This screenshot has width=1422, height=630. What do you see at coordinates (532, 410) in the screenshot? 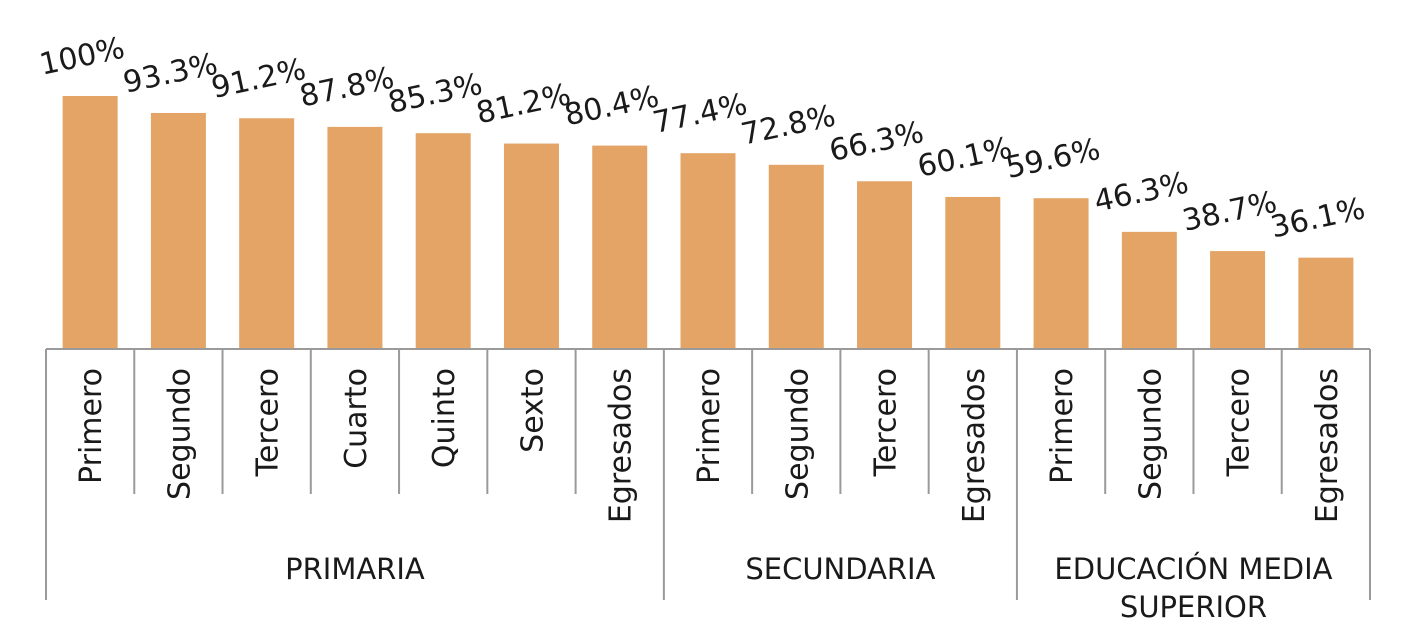
I see `category-label-6: Sexto` at bounding box center [532, 410].